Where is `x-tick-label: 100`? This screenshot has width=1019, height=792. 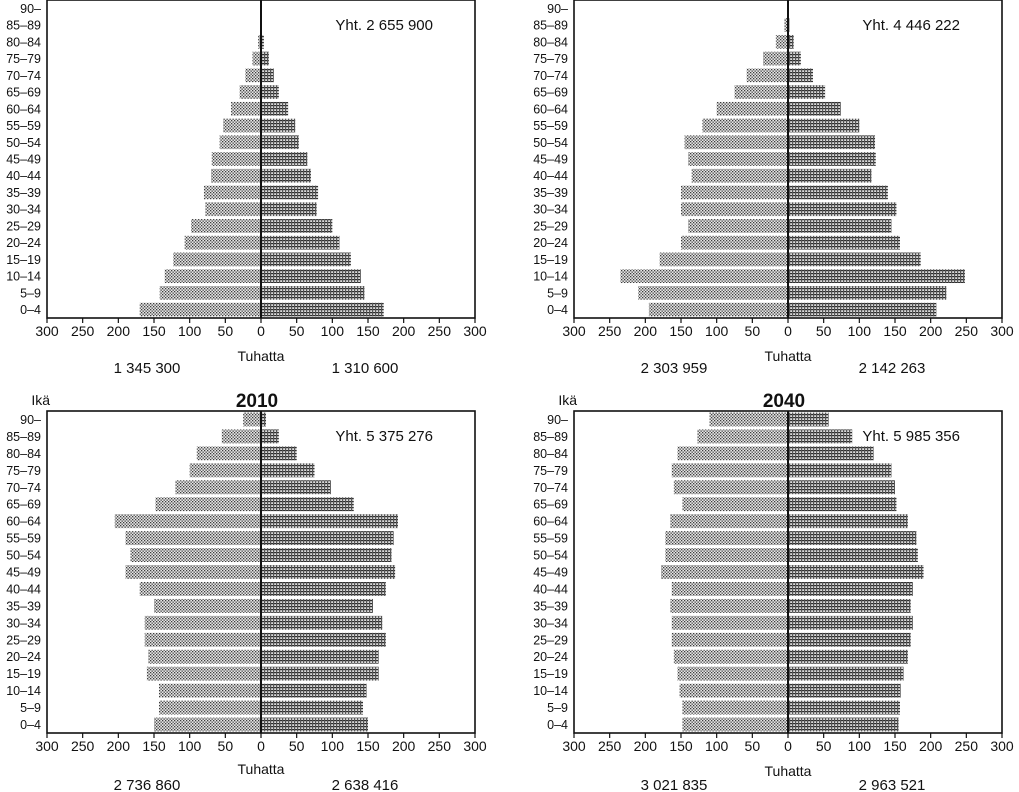 x-tick-label: 100 is located at coordinates (333, 331).